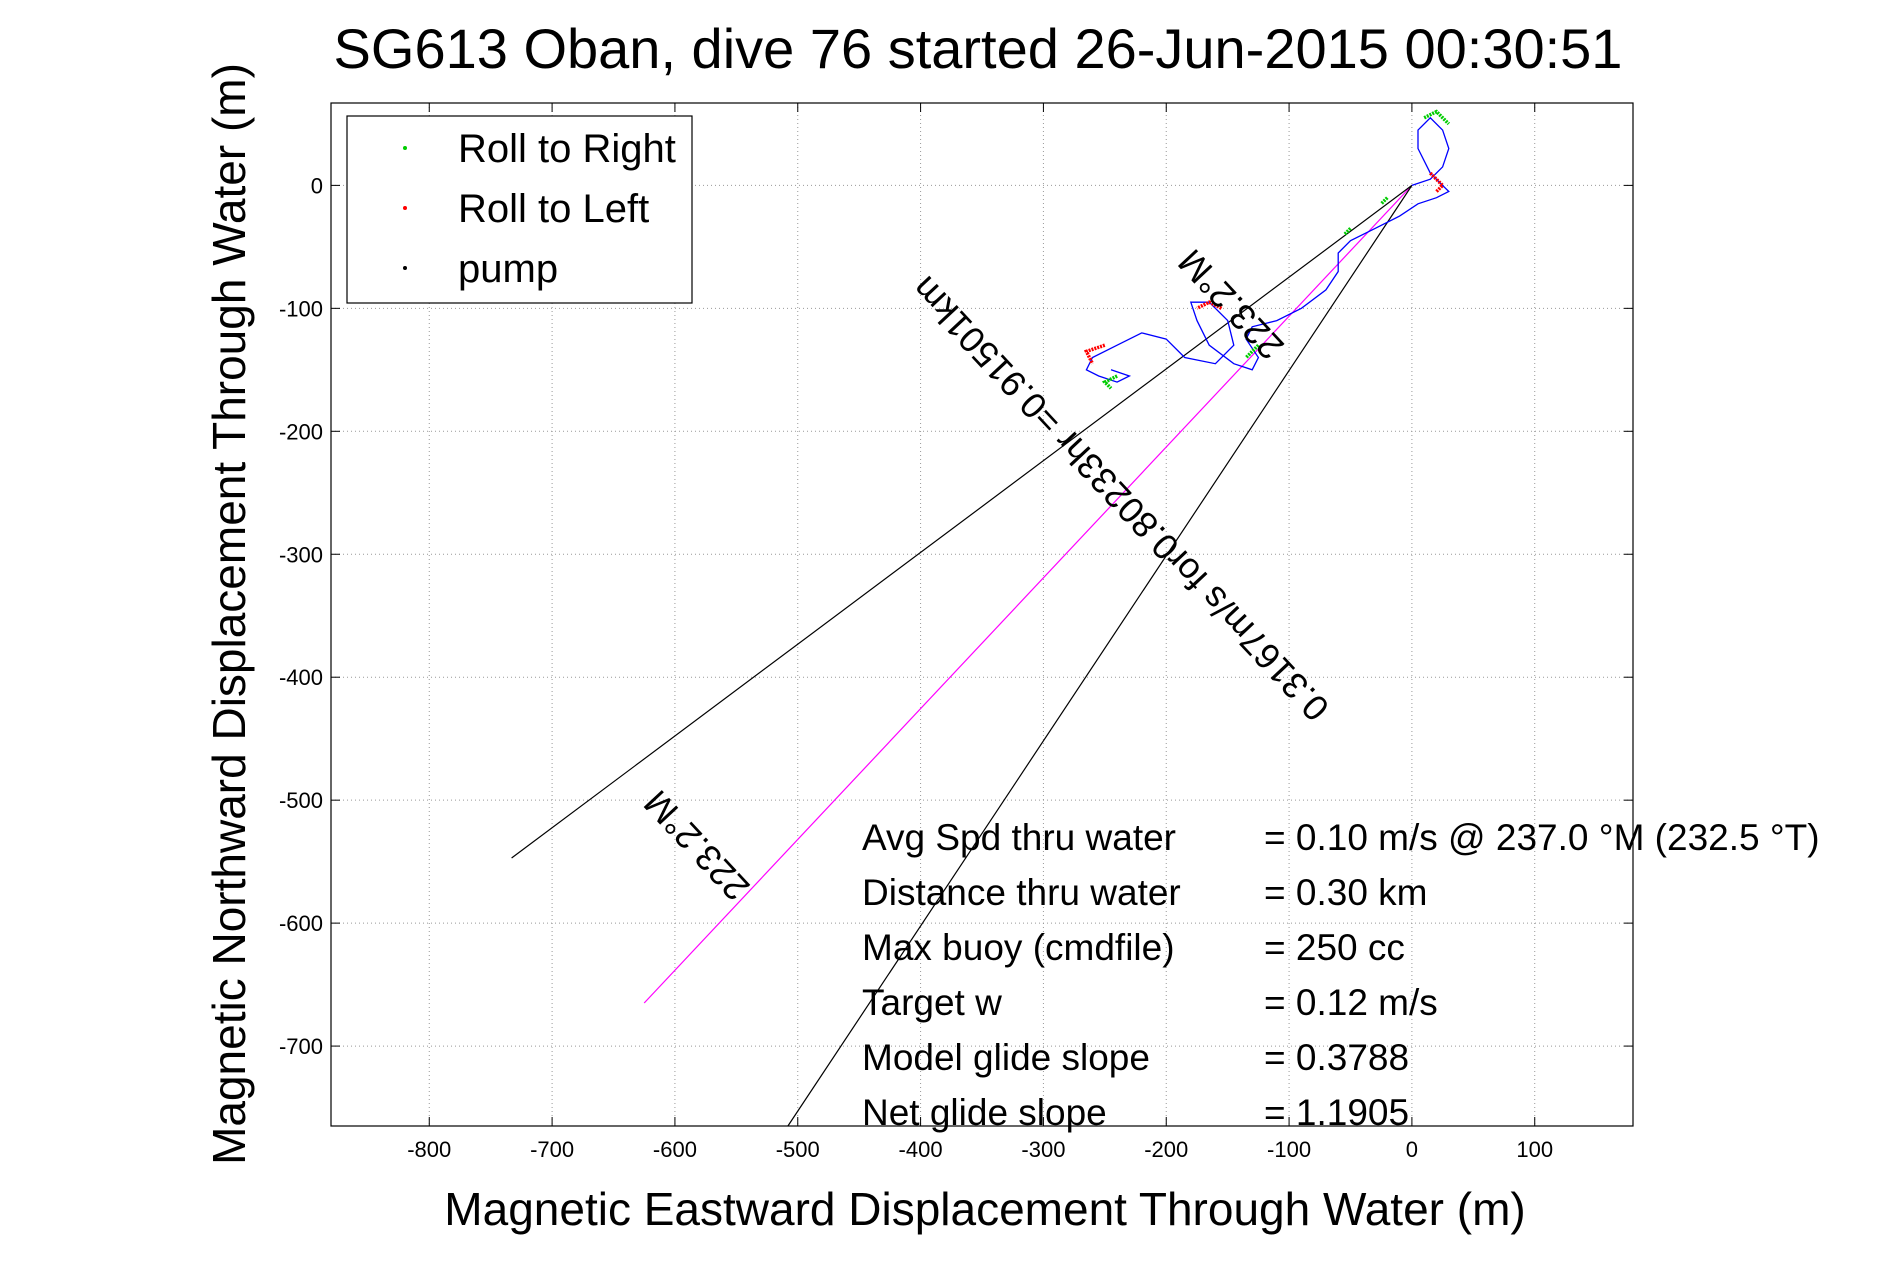  I want to click on track-line, so click(1267, 249).